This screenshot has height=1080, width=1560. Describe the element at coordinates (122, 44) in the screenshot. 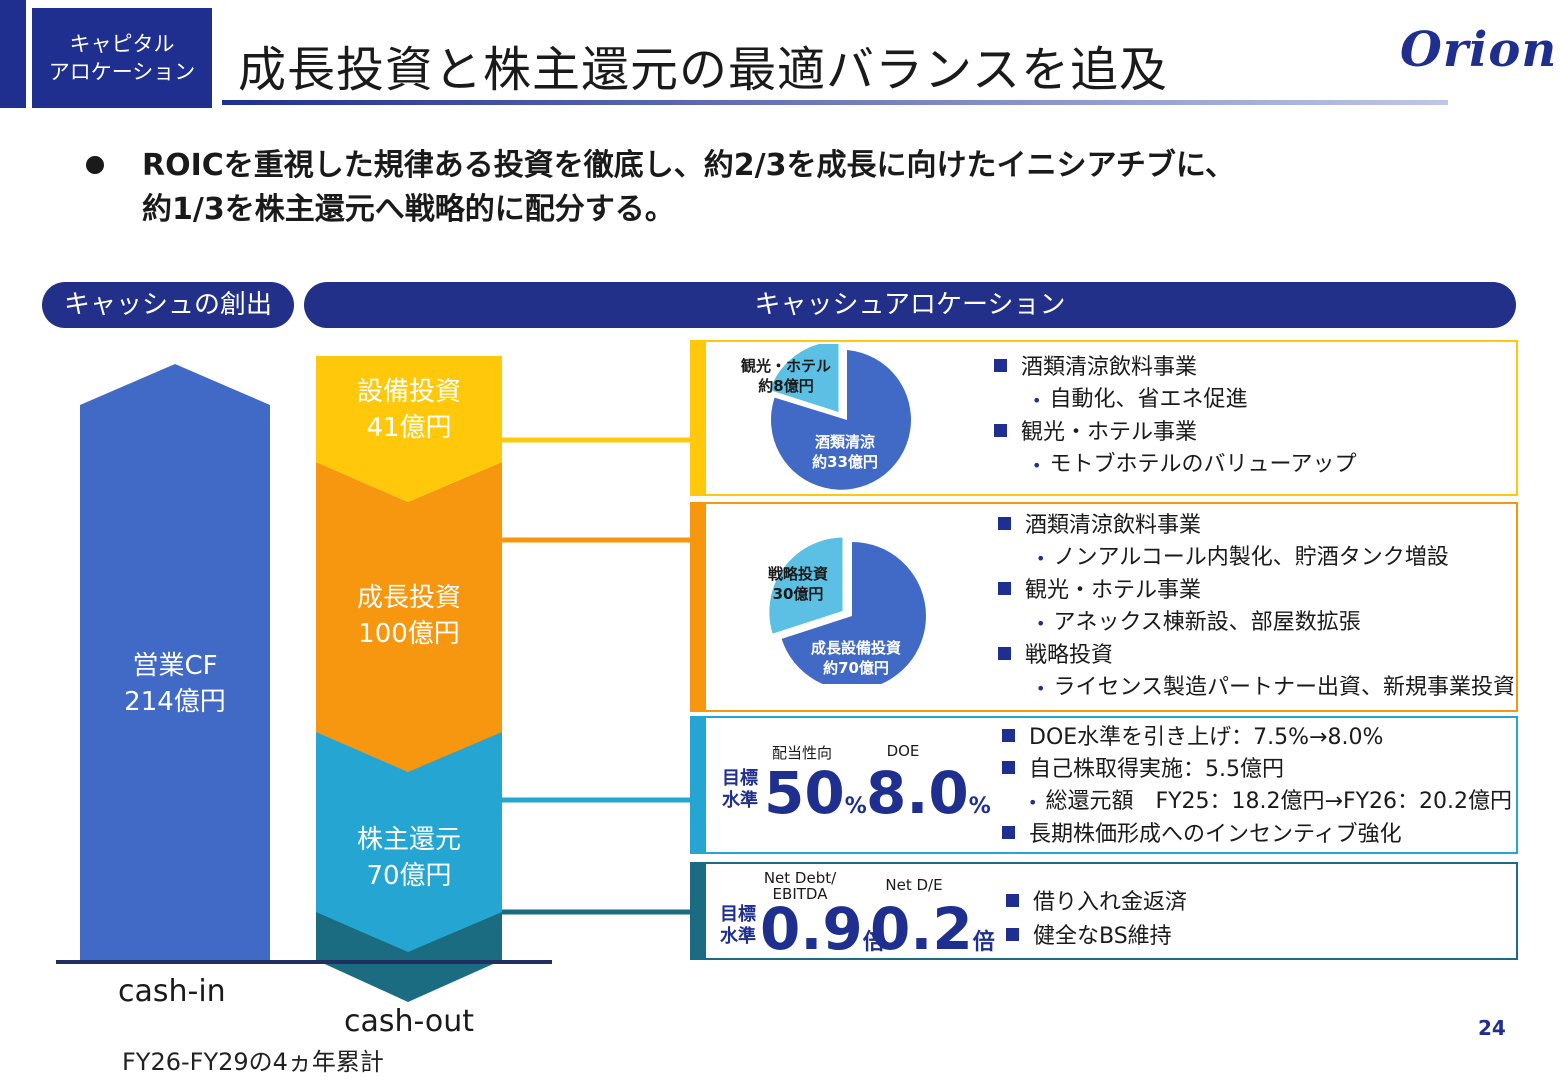

I see `section-tag-line1: キャピタル` at that location.